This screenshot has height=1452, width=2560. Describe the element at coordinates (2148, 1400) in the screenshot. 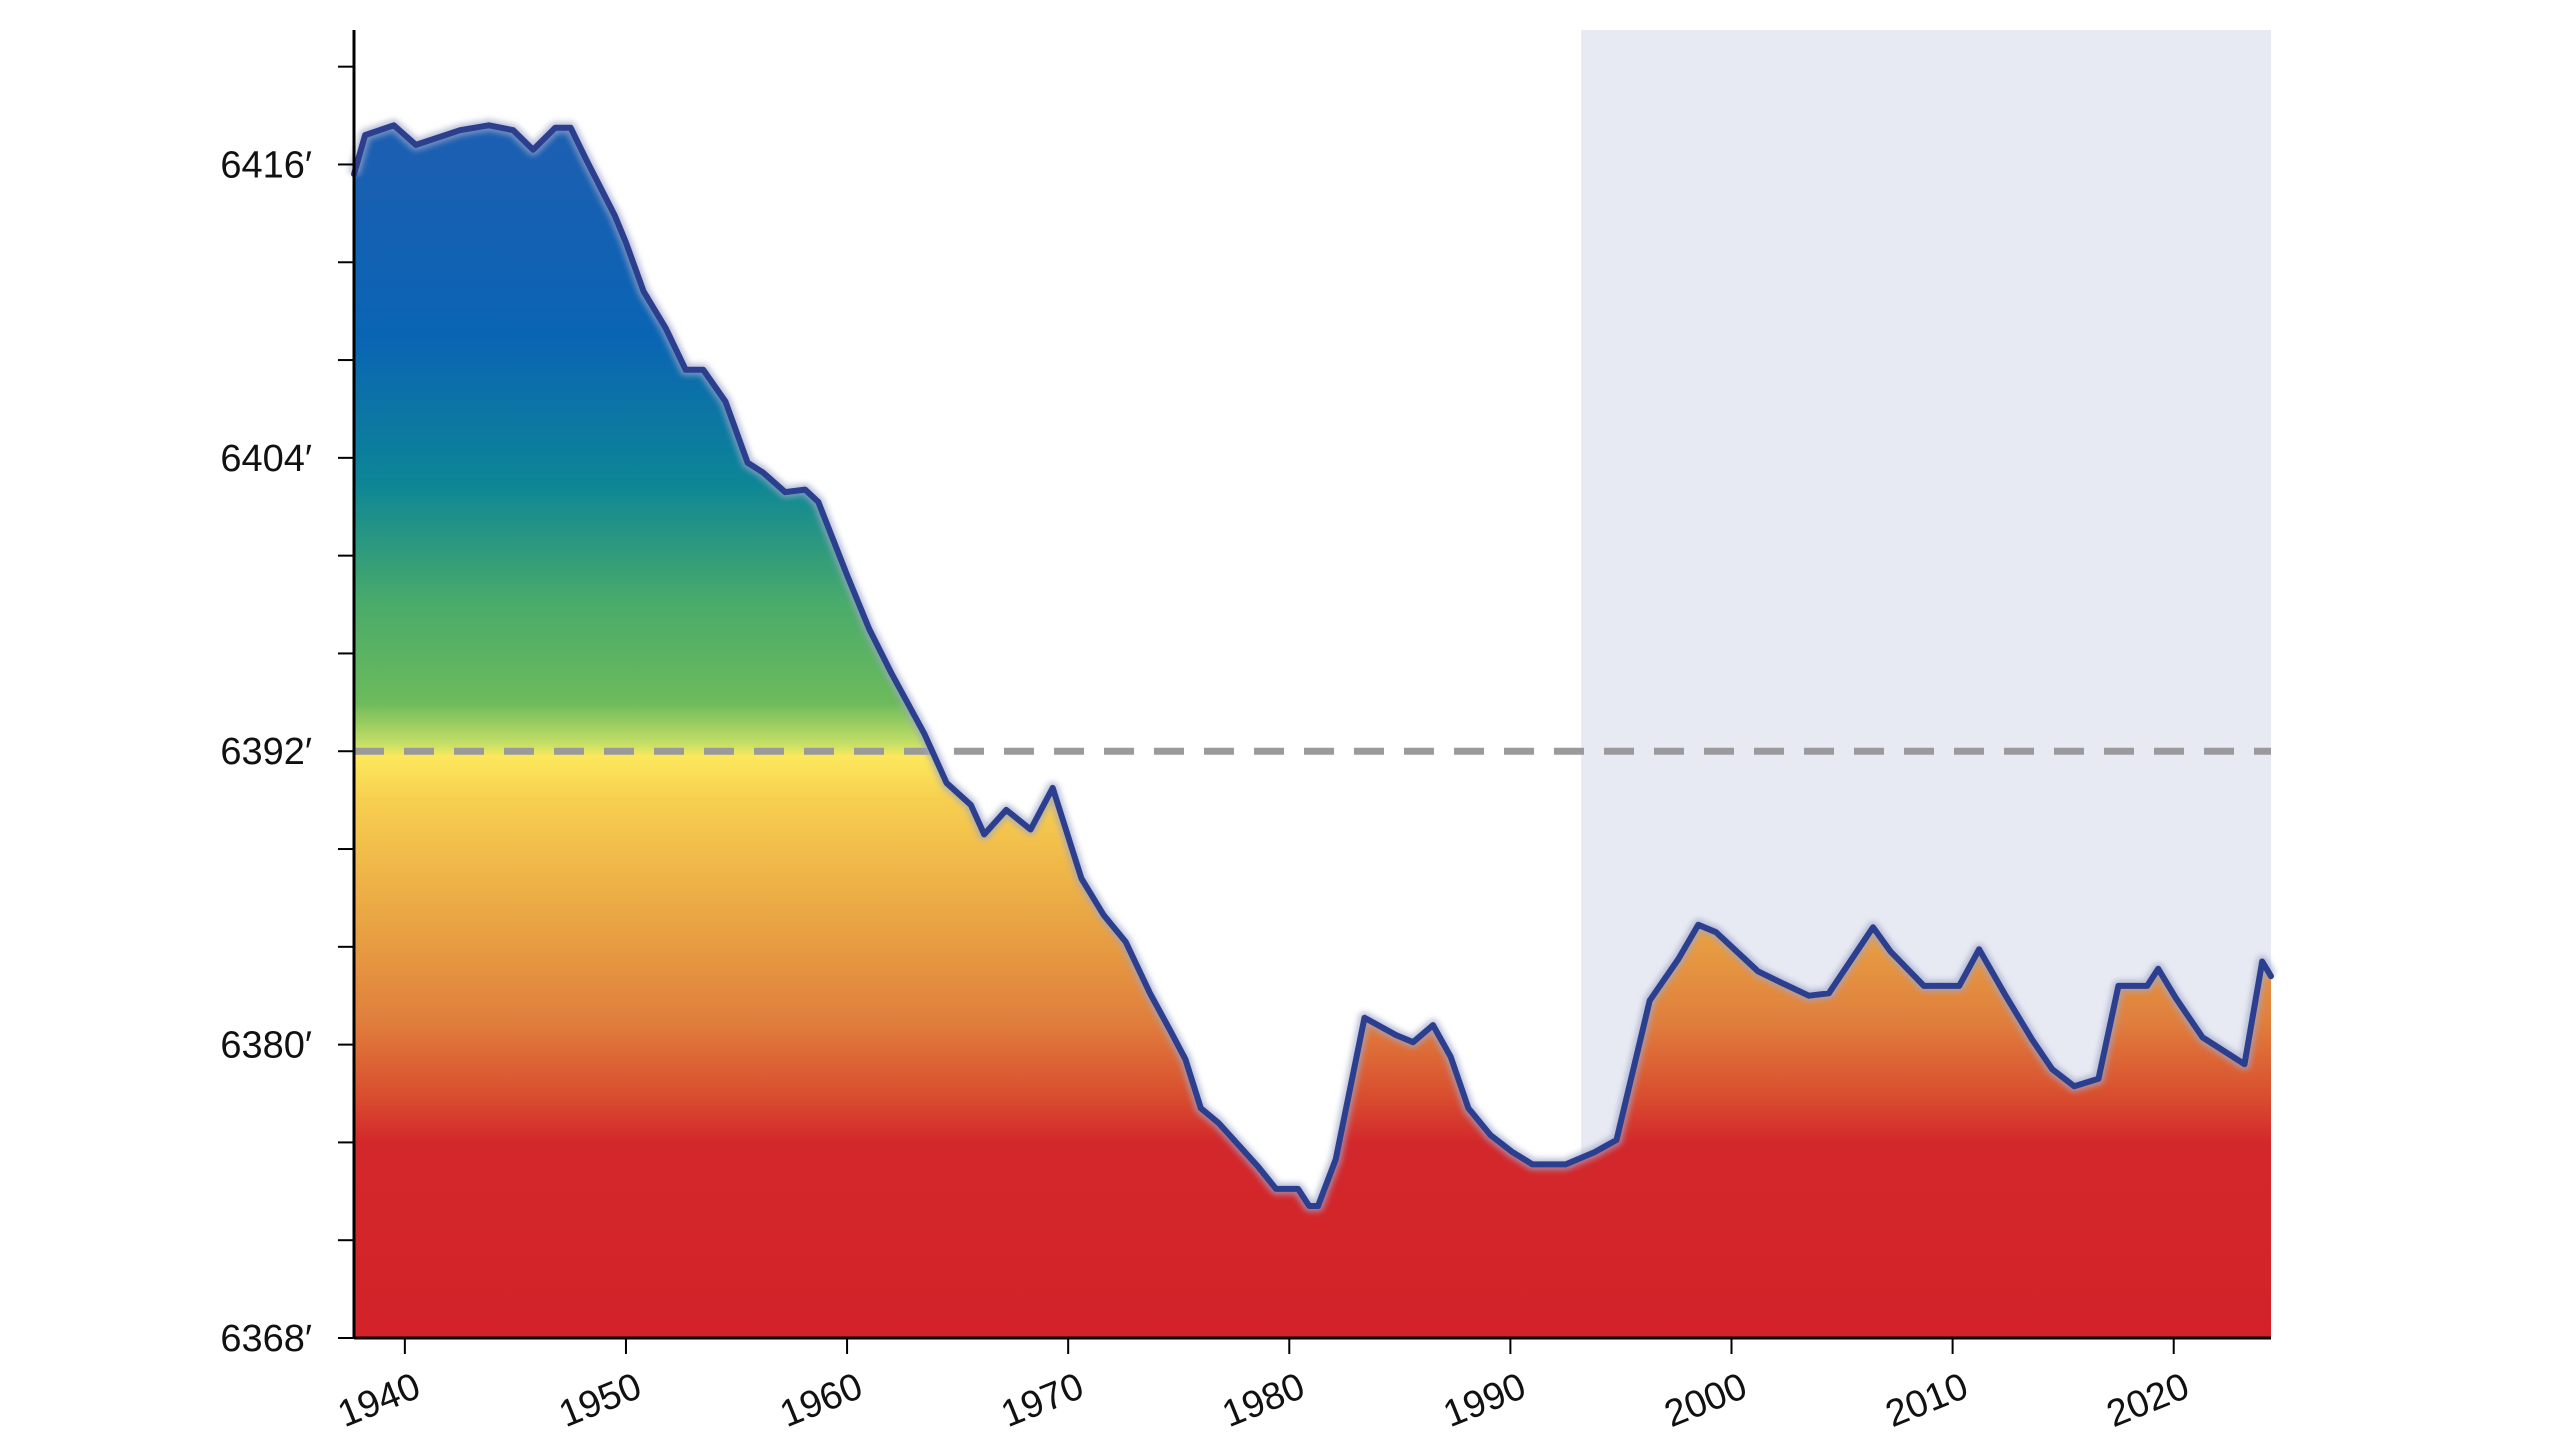

I see `x-tick-label: 2020` at that location.